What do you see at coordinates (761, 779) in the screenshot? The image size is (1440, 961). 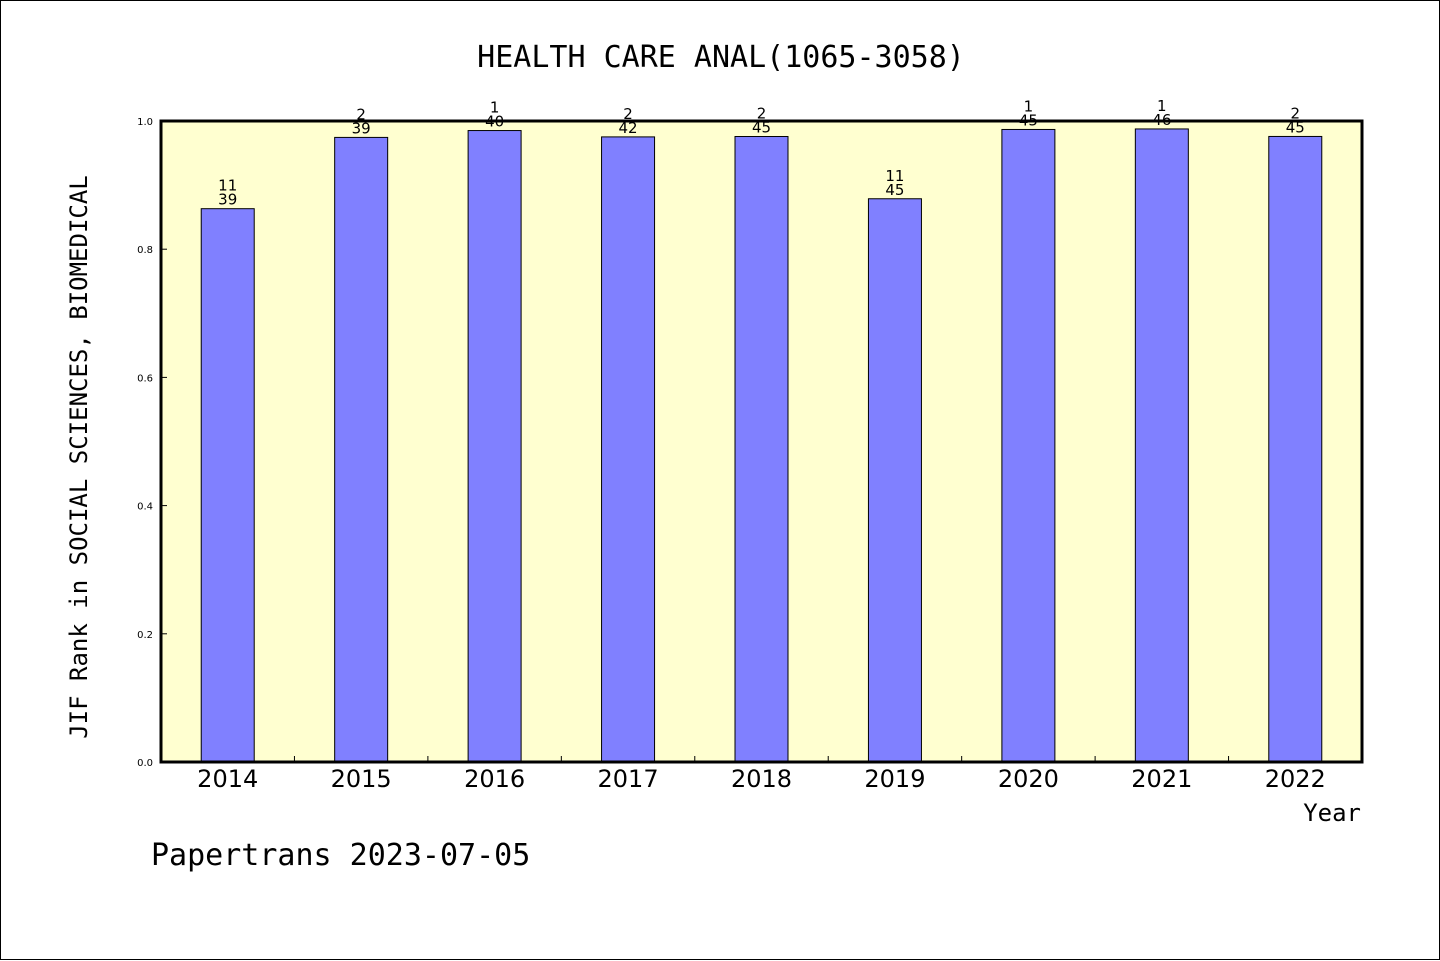 I see `x-tick-label: 2018` at bounding box center [761, 779].